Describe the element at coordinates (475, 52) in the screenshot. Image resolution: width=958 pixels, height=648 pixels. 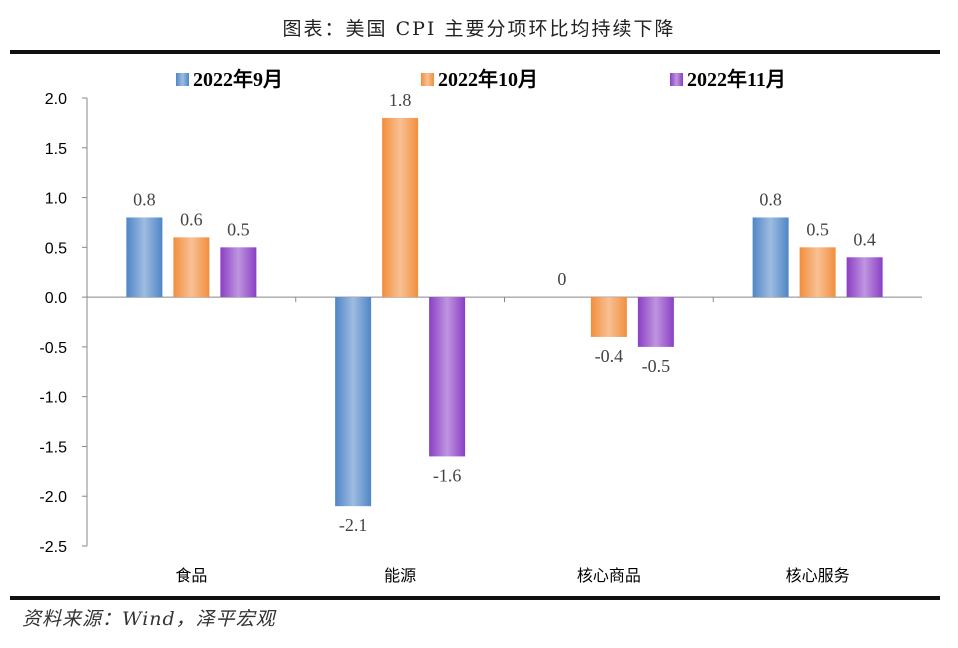
I see `top-rule` at that location.